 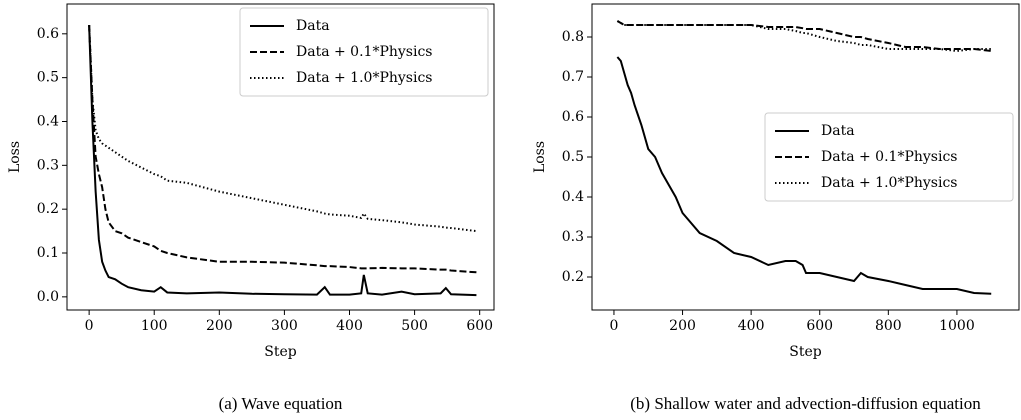 I want to click on x-tick-label: 800, so click(x=888, y=326).